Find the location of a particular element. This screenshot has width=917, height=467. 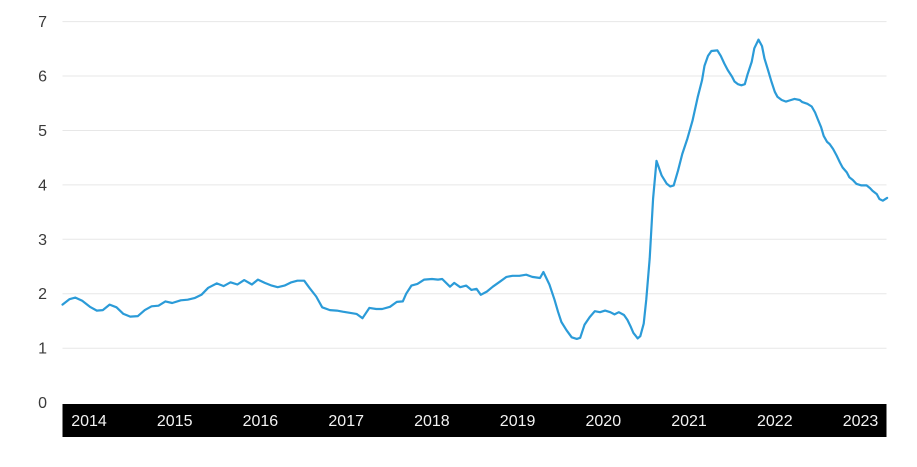

x-tick-label: 2019 is located at coordinates (518, 421).